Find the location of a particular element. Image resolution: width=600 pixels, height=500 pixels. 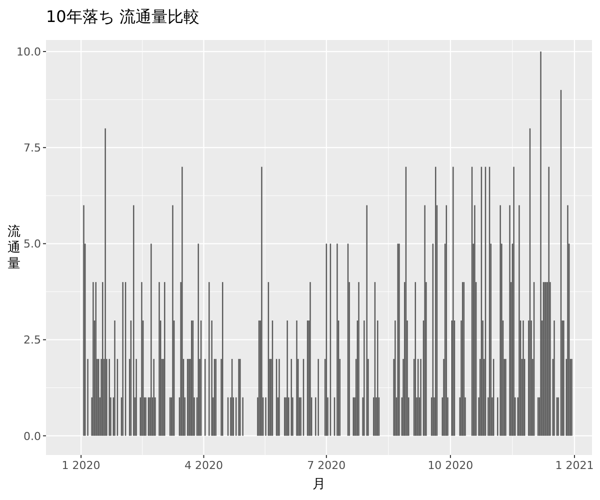

y-tick-label: 2.5 is located at coordinates (32, 340).